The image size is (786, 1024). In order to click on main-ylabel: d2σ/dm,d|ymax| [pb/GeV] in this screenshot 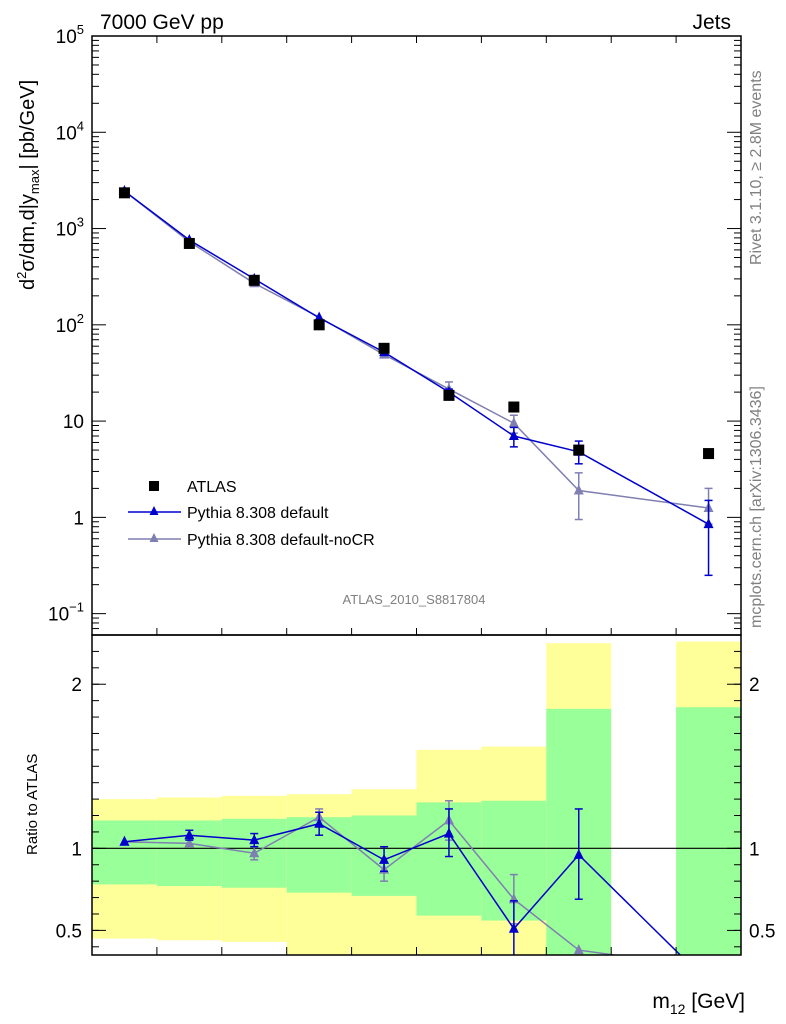, I will do `click(28, 185)`.